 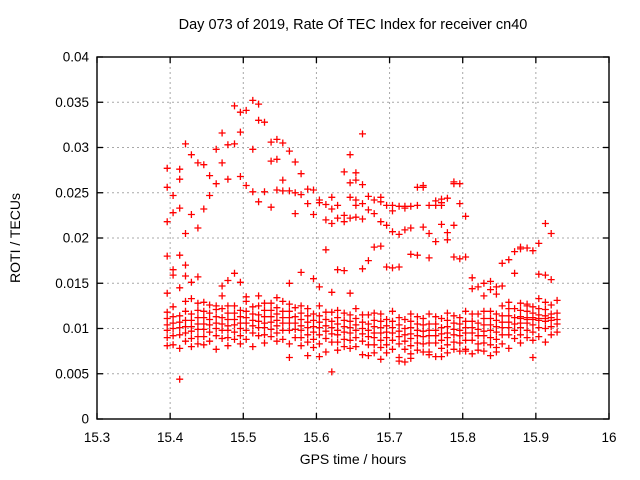 What do you see at coordinates (76, 57) in the screenshot?
I see `y-tick-label: 0.04` at bounding box center [76, 57].